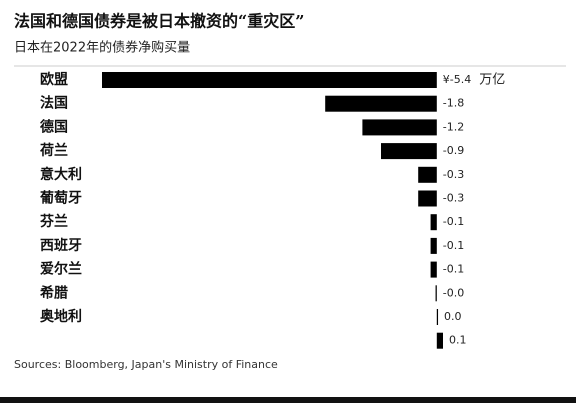 This screenshot has height=403, width=576. I want to click on value-label: -1.2, so click(453, 126).